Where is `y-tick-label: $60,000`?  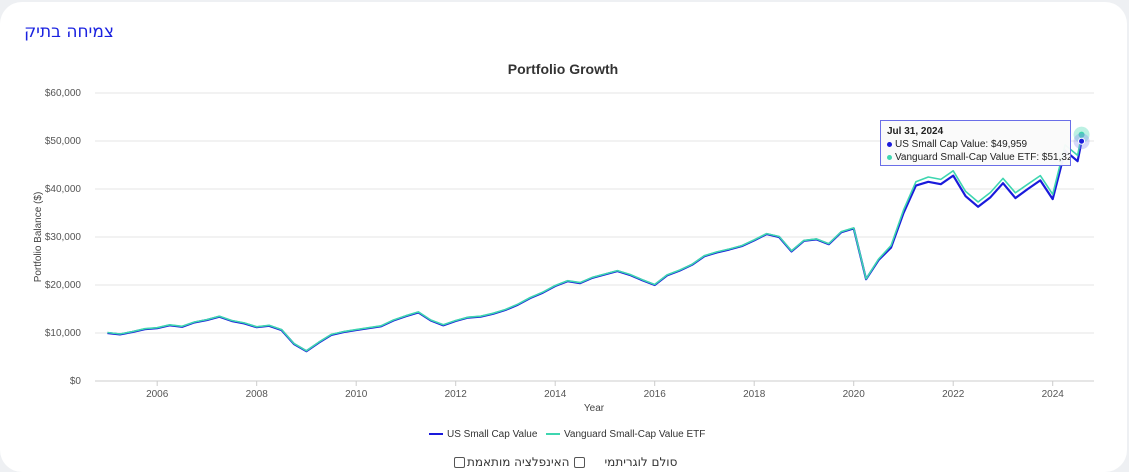 y-tick-label: $60,000 is located at coordinates (63, 93).